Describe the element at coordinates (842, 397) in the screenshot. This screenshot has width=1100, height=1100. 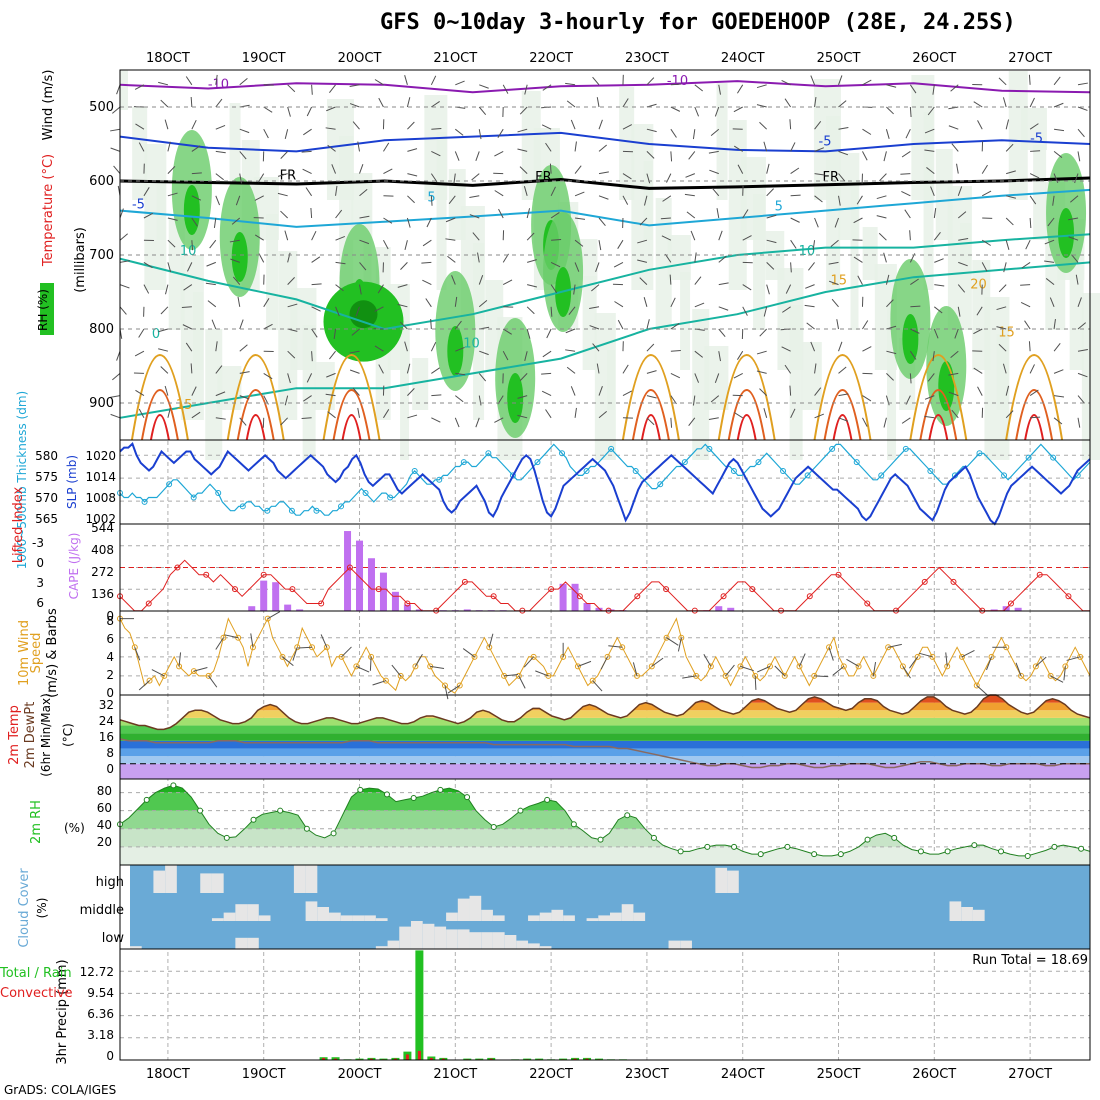
I see `isotherm-20-arc` at that location.